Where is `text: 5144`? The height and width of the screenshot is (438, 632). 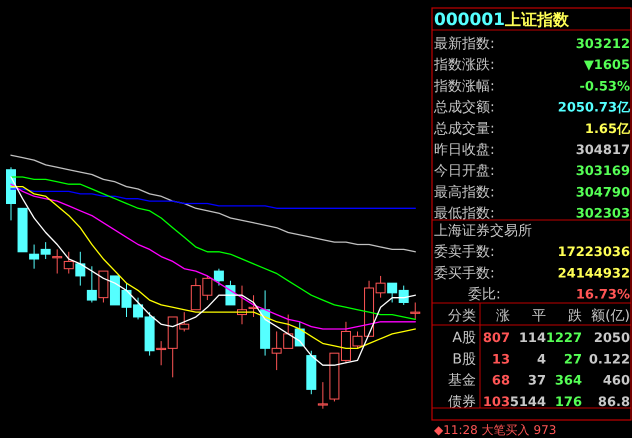 text: 5144 is located at coordinates (528, 402).